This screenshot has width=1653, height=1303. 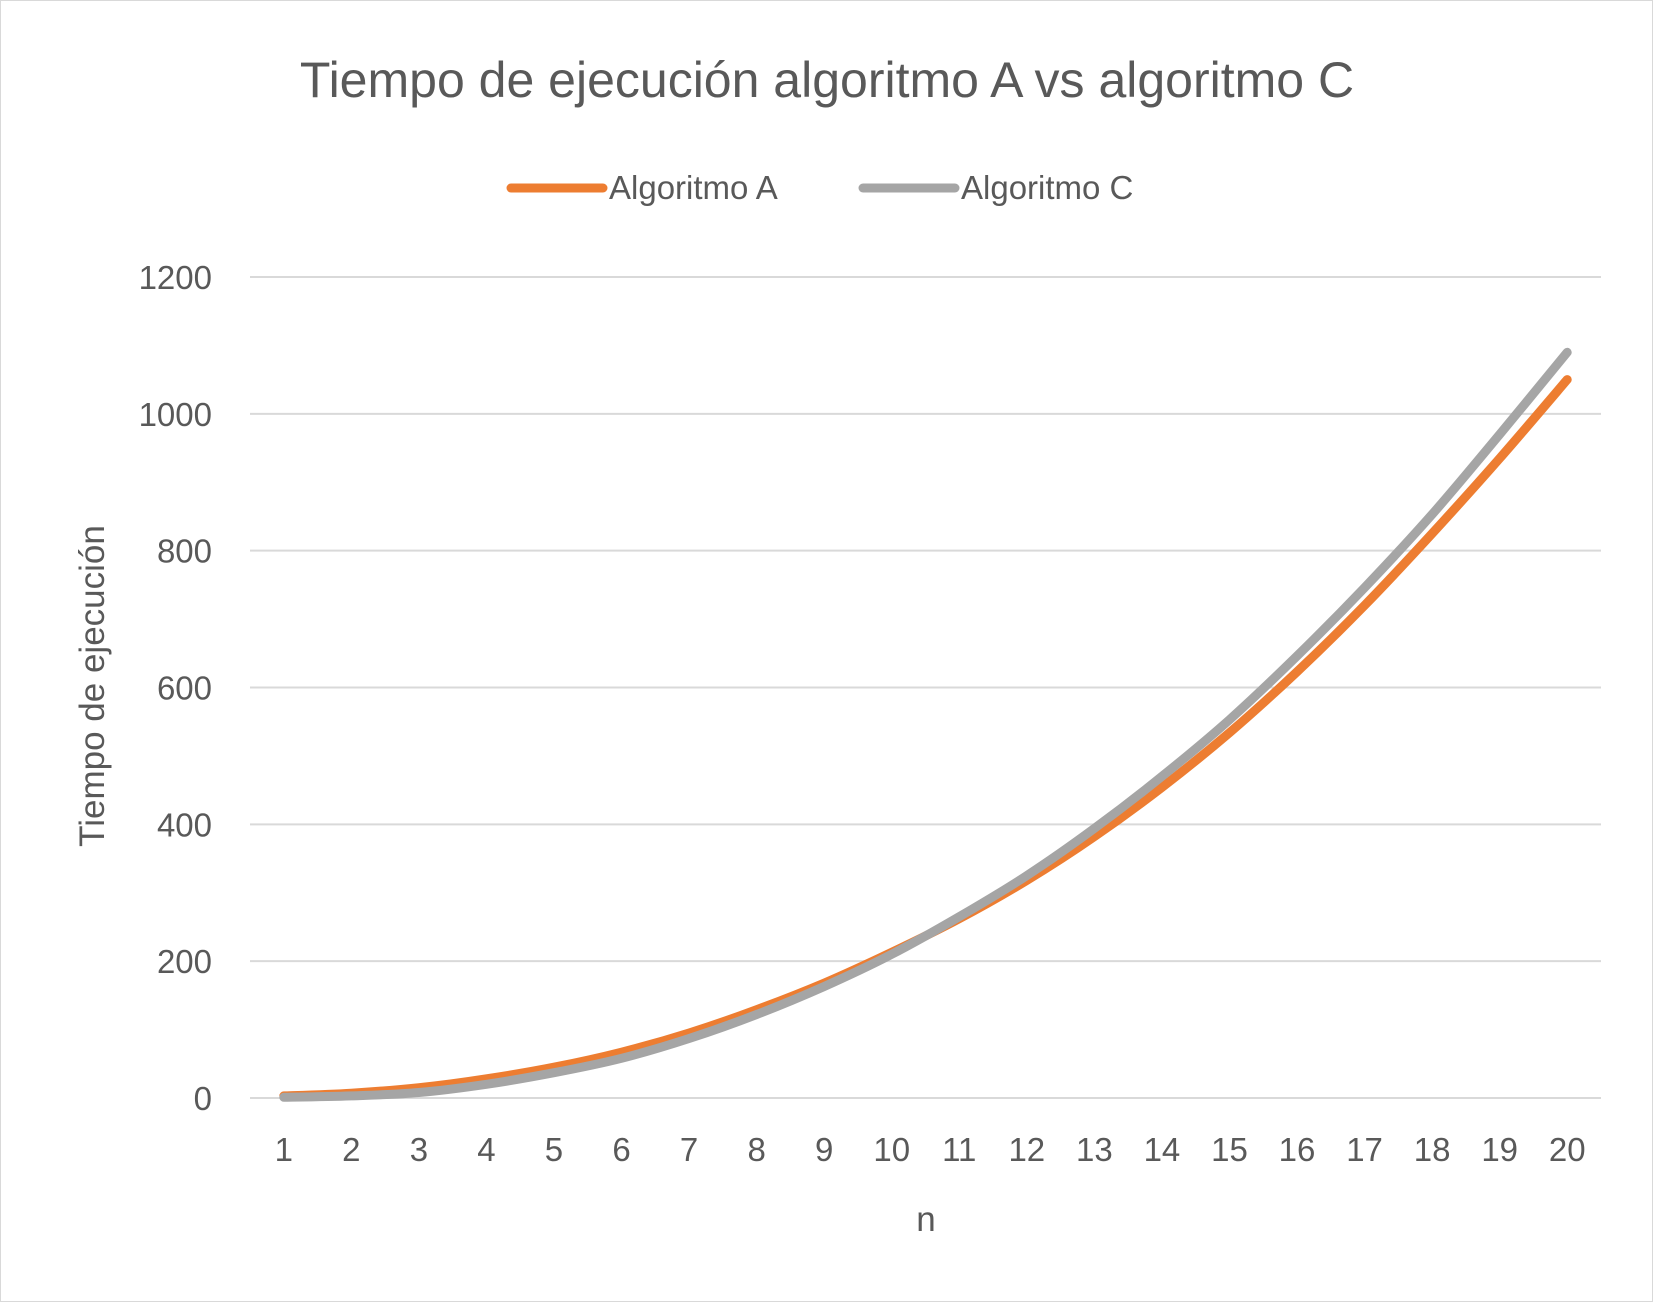 I want to click on y-tick-label: 1000, so click(x=175, y=414).